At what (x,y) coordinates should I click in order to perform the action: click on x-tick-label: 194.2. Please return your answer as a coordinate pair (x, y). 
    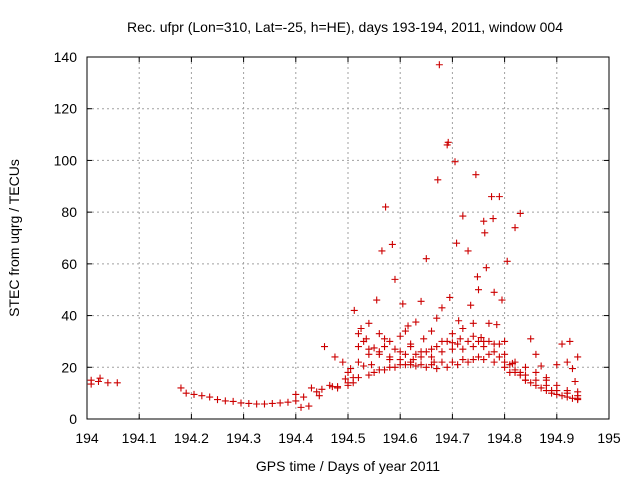
    Looking at the image, I should click on (191, 438).